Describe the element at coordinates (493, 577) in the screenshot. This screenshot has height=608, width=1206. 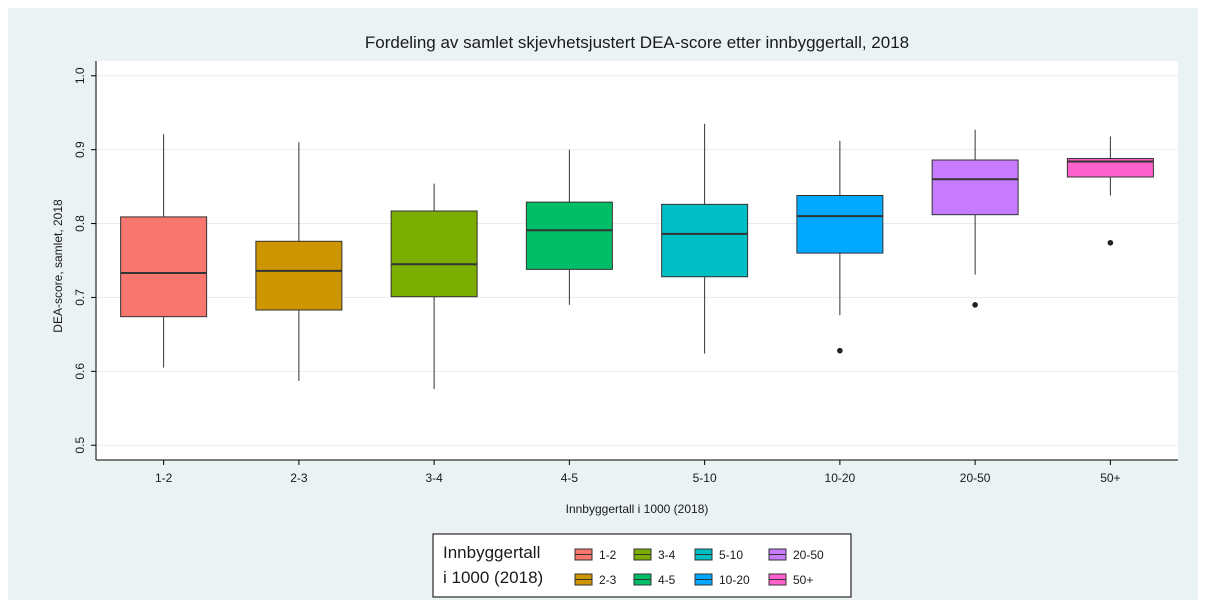
I see `legend-title-line-2: i 1000 (2018)` at that location.